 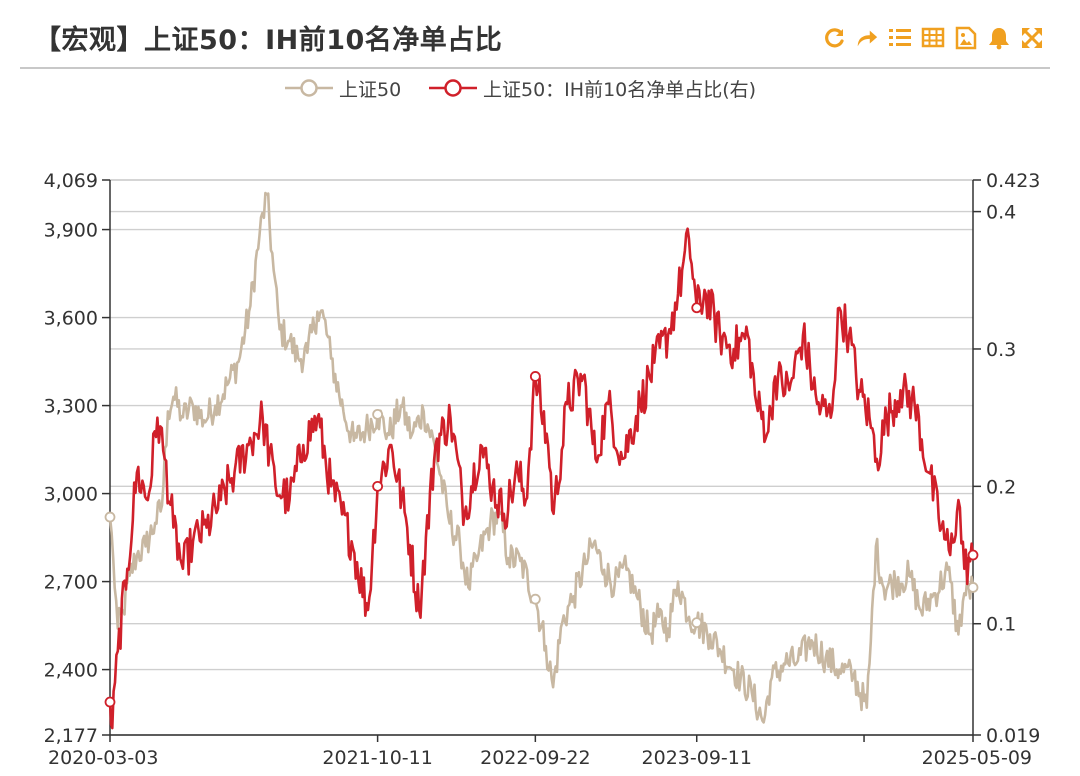 What do you see at coordinates (867, 38) in the screenshot?
I see `share-icon` at bounding box center [867, 38].